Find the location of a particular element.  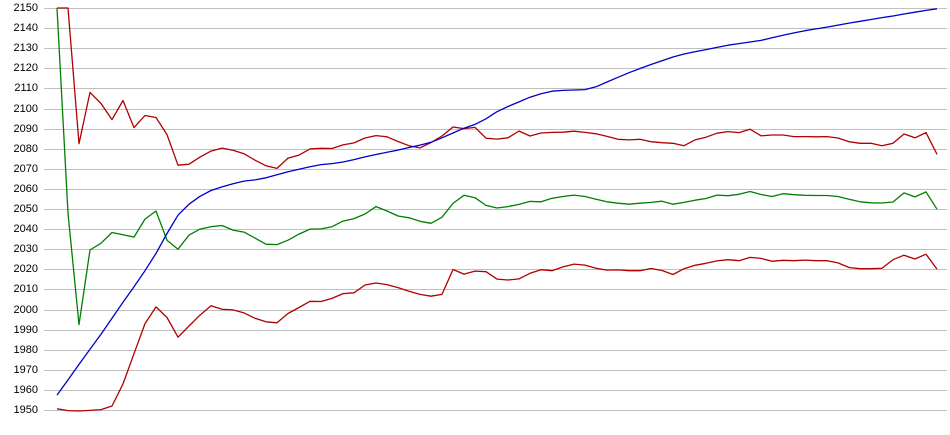

y-tick-label: 2040 is located at coordinates (25, 229).